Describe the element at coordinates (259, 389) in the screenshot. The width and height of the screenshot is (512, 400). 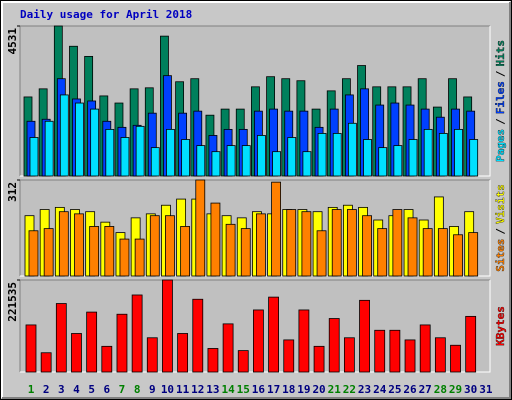
I see `x-tick-label: 16` at that location.